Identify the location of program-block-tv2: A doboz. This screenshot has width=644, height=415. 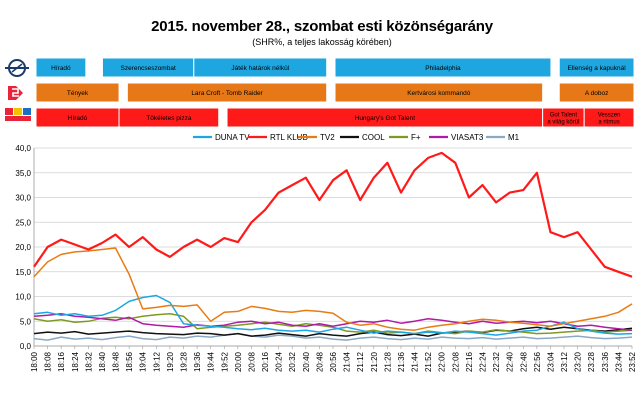
(596, 92).